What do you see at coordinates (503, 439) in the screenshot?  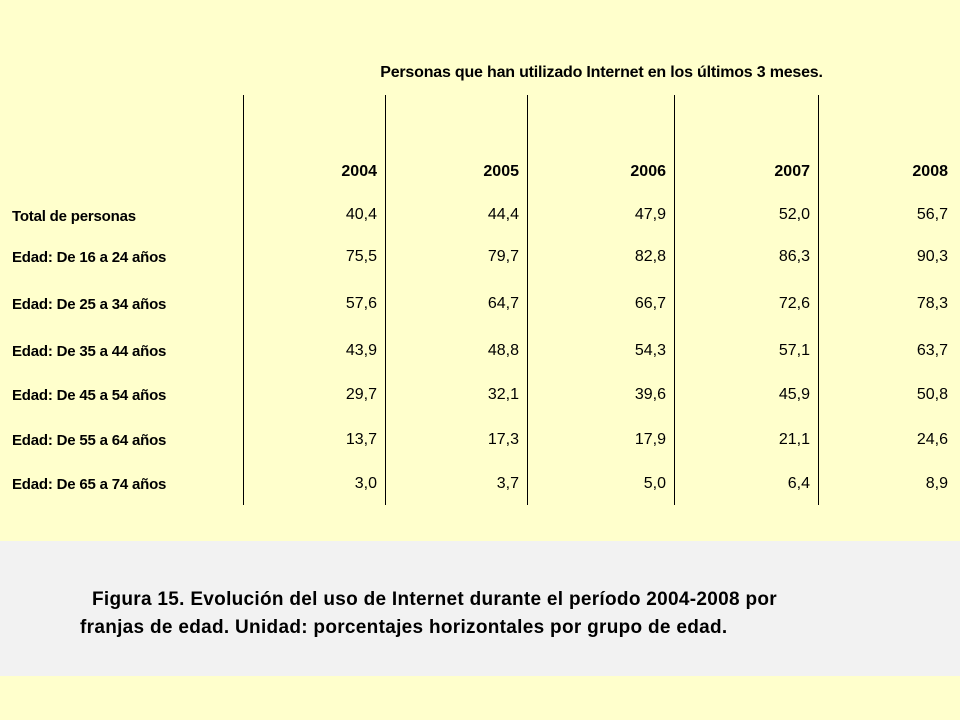 I see `table-cell: 17,3` at bounding box center [503, 439].